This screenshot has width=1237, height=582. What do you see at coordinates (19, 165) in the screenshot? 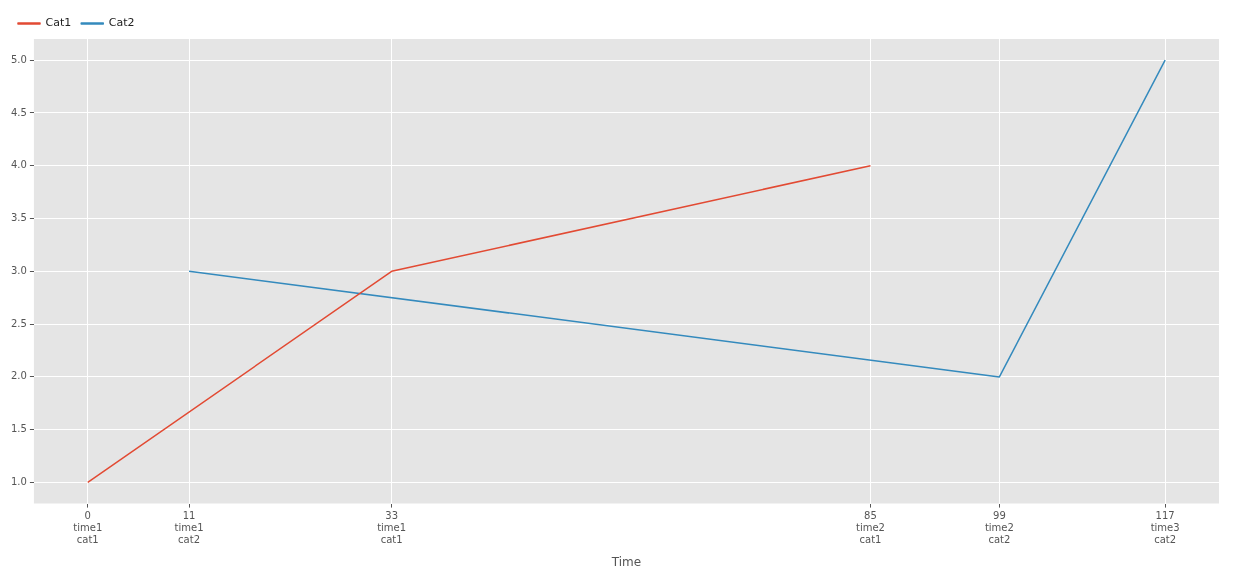
I see `y-tick-label: 4.0` at bounding box center [19, 165].